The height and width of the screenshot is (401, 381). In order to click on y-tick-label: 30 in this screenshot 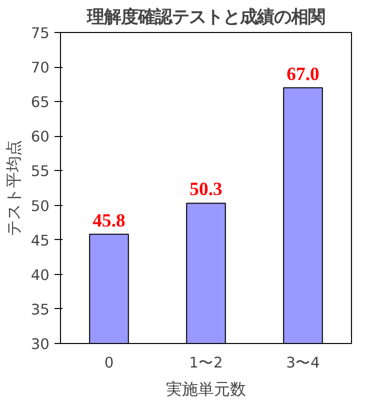, I will do `click(40, 344)`.